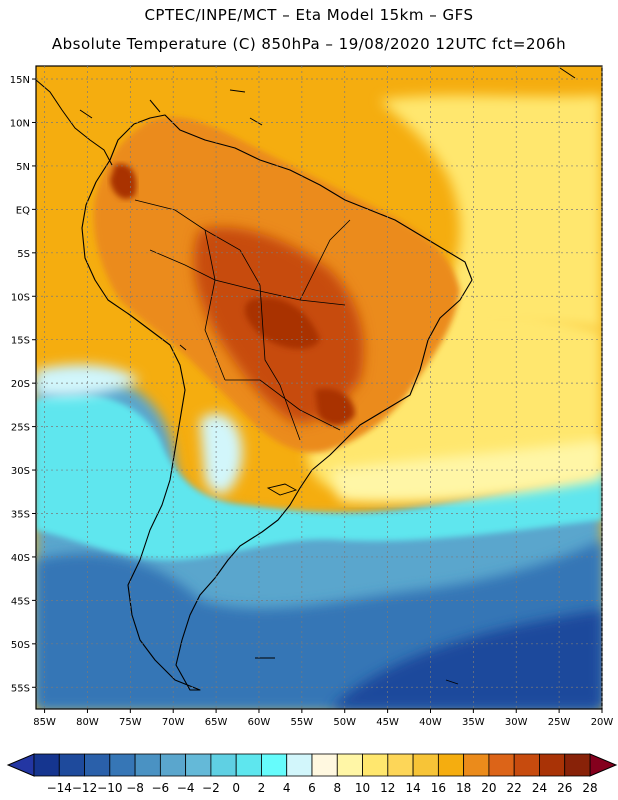 The image size is (618, 800). I want to click on colorbar-label: 8, so click(337, 788).